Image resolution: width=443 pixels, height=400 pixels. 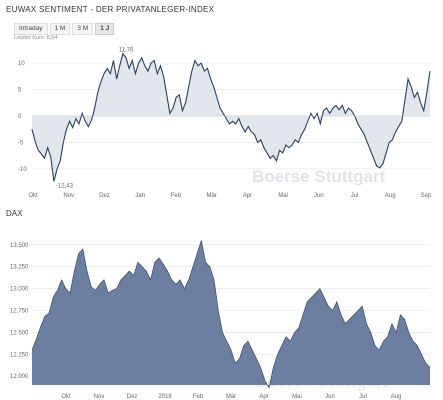 I want to click on y-tick-label: -10, so click(x=22, y=170).